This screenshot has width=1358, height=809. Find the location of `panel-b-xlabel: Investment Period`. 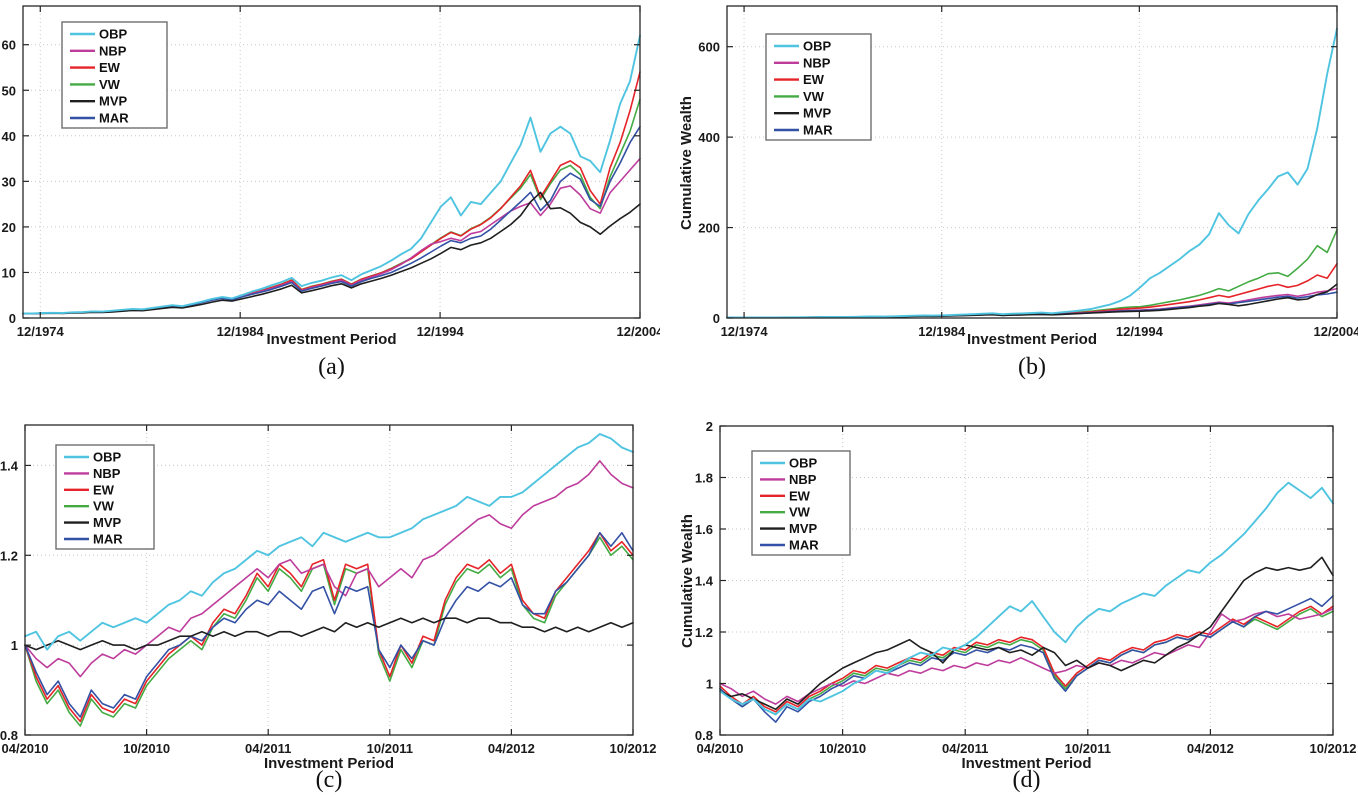

panel-b-xlabel: Investment Period is located at coordinates (1032, 339).